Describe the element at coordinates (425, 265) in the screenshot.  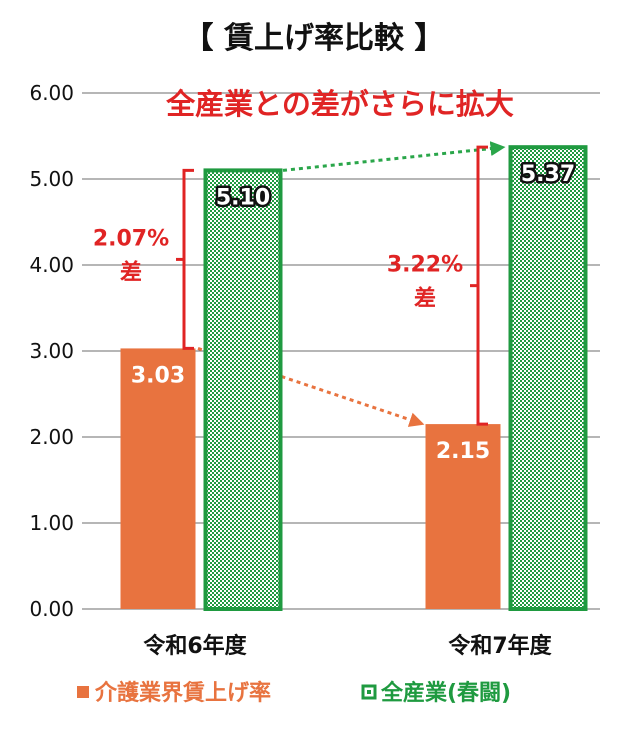
I see `difference-value: 3.22%` at that location.